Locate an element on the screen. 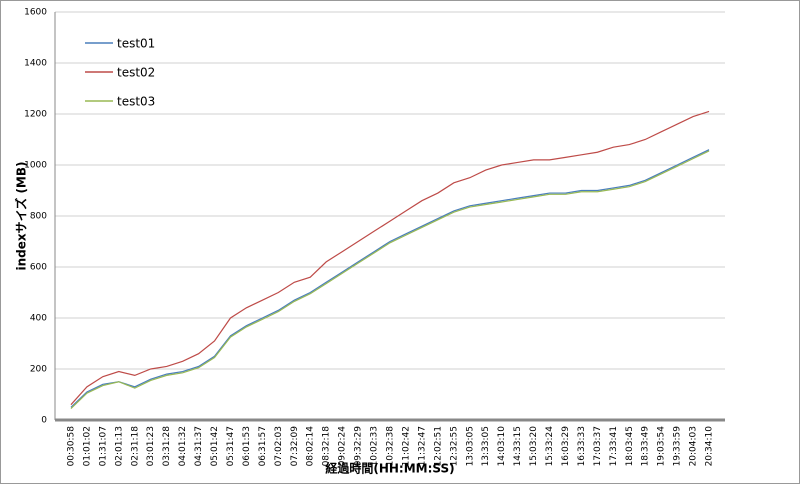 This screenshot has width=800, height=484. x-tick-label: 14:33:15 is located at coordinates (518, 446).